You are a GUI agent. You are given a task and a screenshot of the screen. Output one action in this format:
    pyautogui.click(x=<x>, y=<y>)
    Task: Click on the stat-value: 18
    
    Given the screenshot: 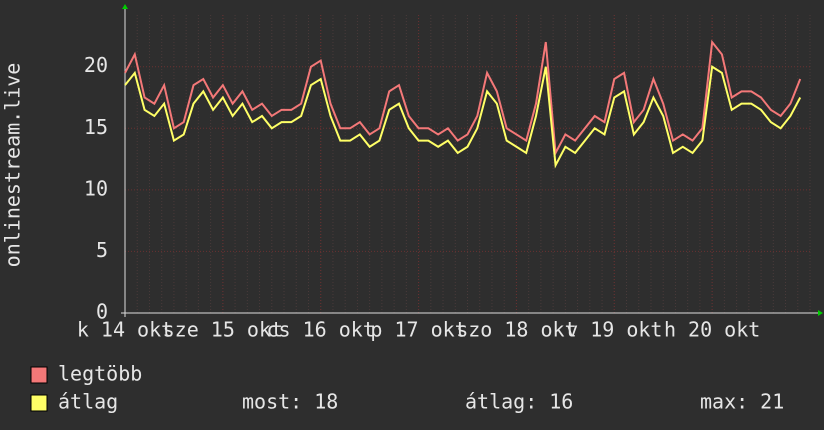 What is the action you would take?
    pyautogui.click(x=326, y=402)
    